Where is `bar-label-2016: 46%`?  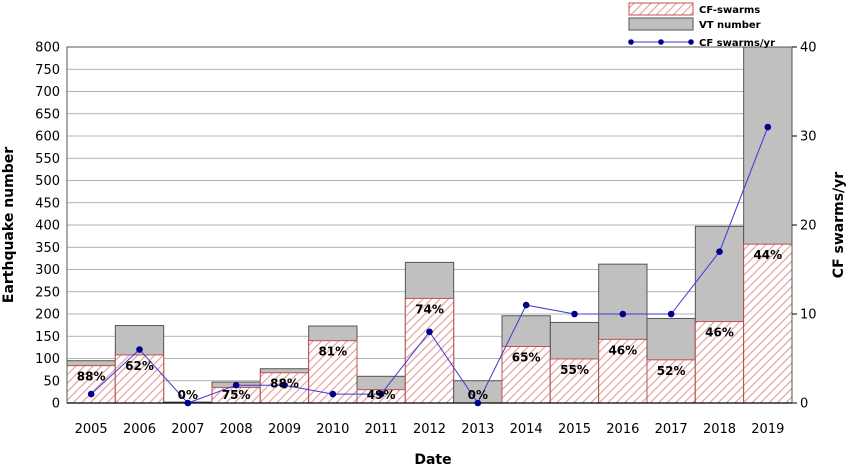 bar-label-2016: 46% is located at coordinates (622, 350).